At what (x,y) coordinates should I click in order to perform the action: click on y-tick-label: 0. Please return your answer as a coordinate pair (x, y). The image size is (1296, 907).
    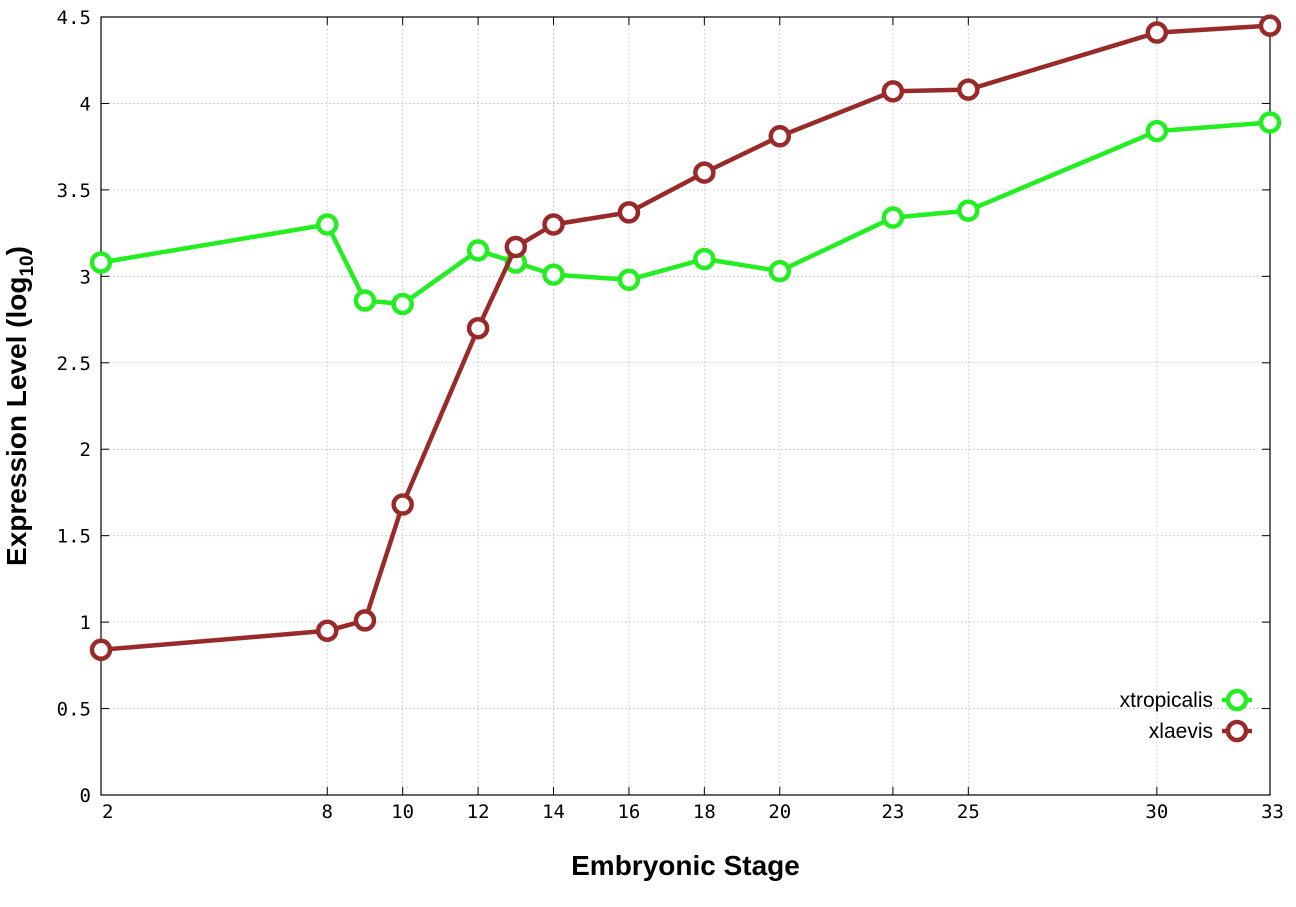
    Looking at the image, I should click on (85, 796).